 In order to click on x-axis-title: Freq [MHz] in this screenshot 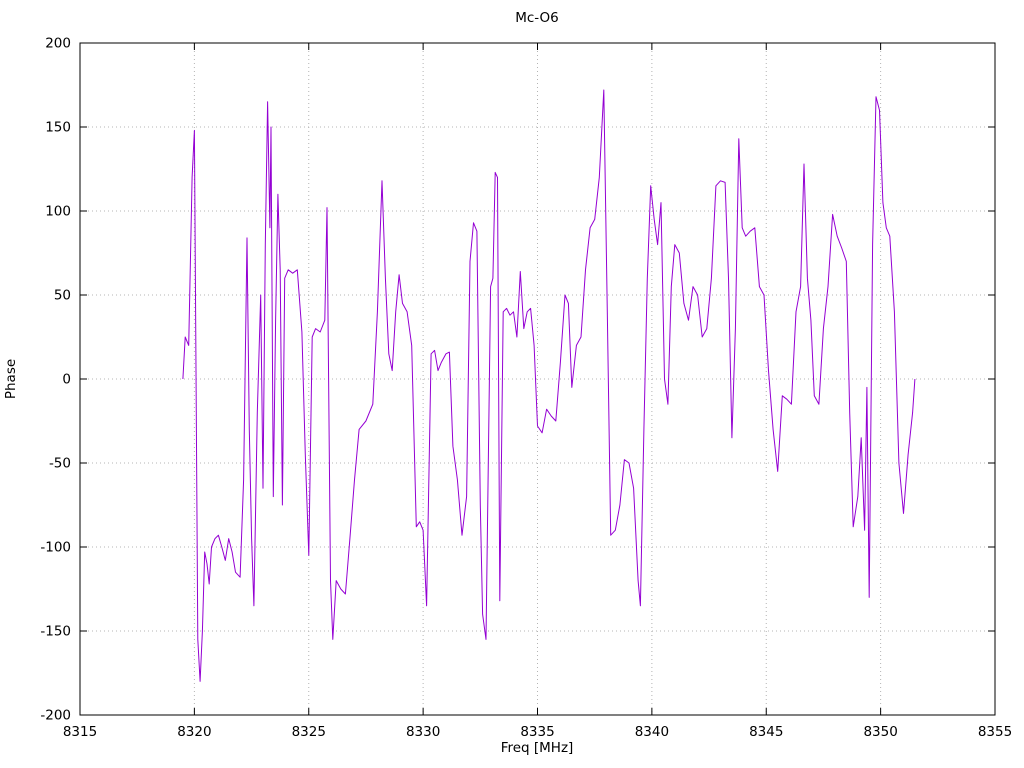, I will do `click(537, 748)`.